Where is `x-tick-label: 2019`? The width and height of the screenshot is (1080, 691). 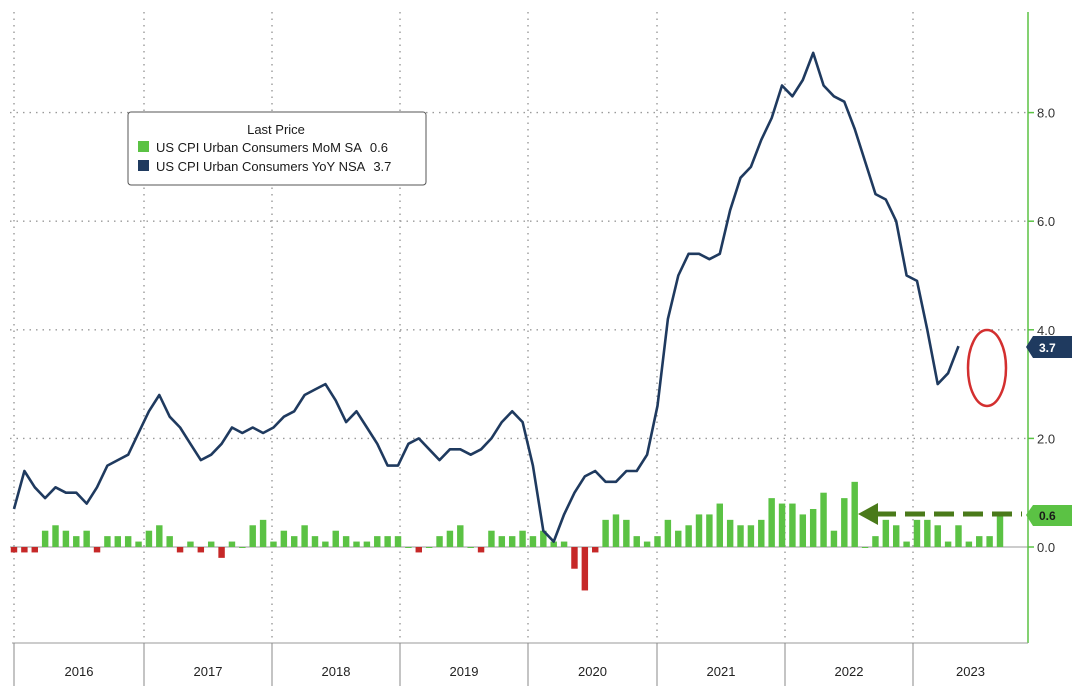 x-tick-label: 2019 is located at coordinates (464, 671).